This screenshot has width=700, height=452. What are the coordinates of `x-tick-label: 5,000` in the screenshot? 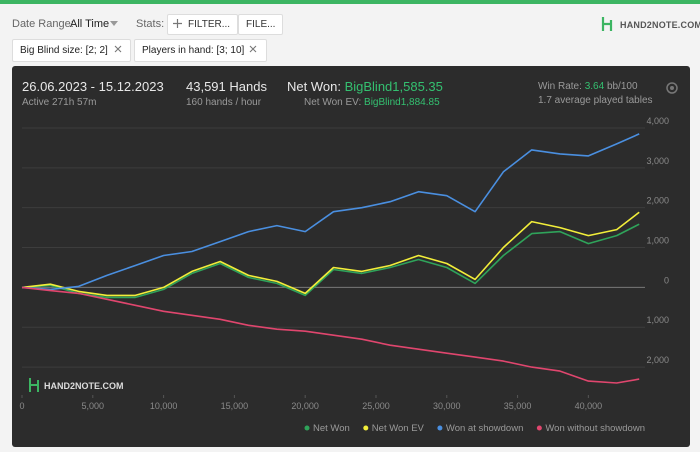 It's located at (93, 406).